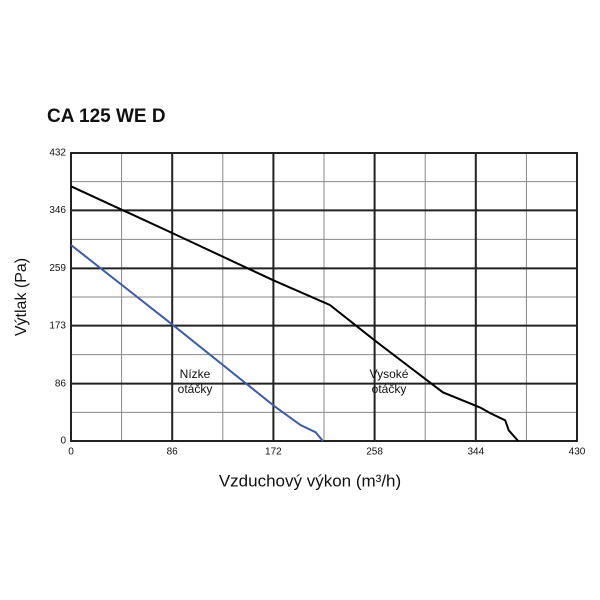  Describe the element at coordinates (197, 343) in the screenshot. I see `line-series` at that location.